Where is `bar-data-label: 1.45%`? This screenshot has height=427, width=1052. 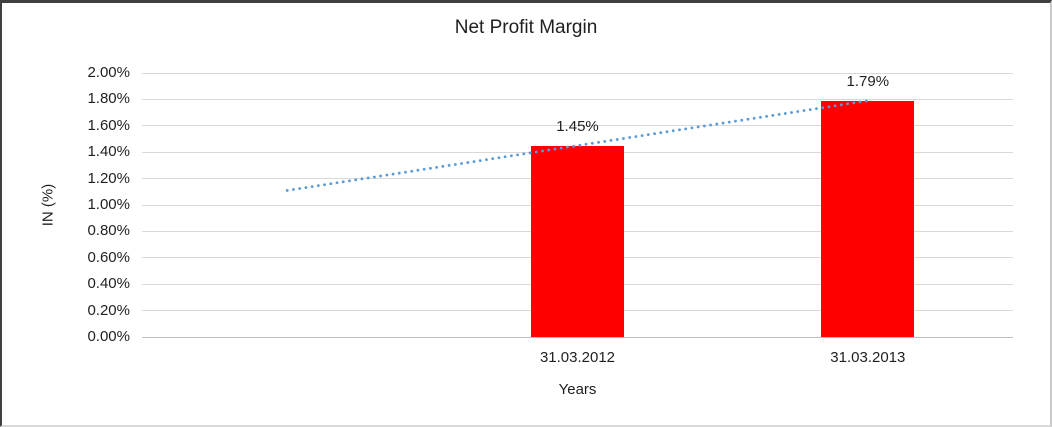 bar-data-label: 1.45% is located at coordinates (577, 126).